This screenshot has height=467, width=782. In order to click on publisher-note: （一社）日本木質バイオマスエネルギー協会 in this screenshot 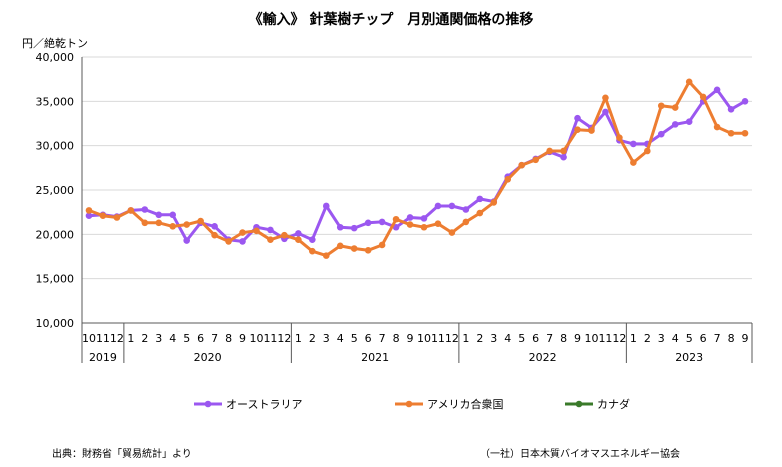, I will do `click(580, 454)`.